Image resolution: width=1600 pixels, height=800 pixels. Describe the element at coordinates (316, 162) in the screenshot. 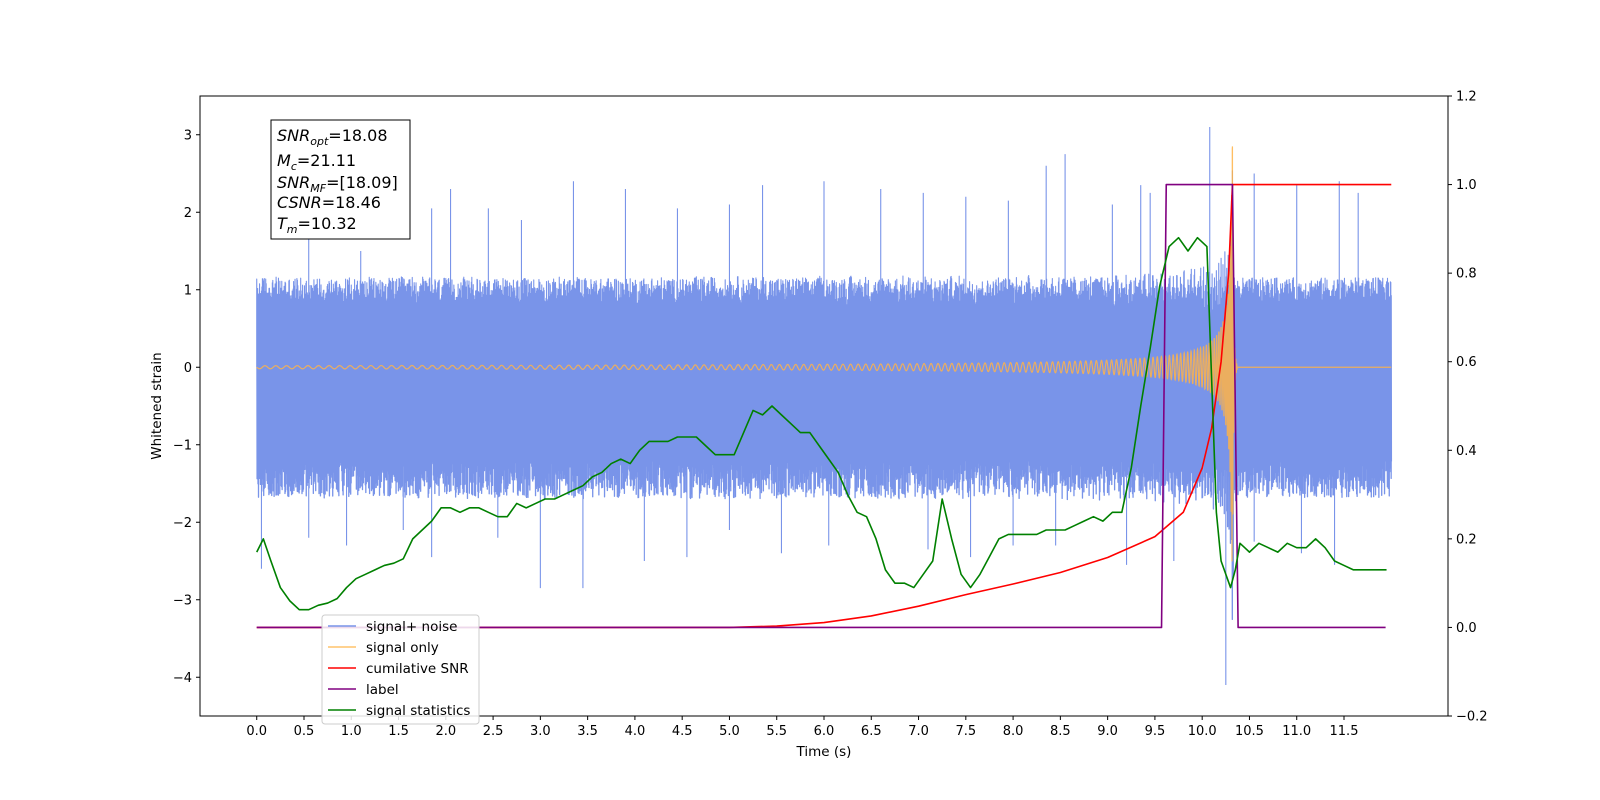

I see `annotation-chirp-mass: Mc=21.11` at that location.